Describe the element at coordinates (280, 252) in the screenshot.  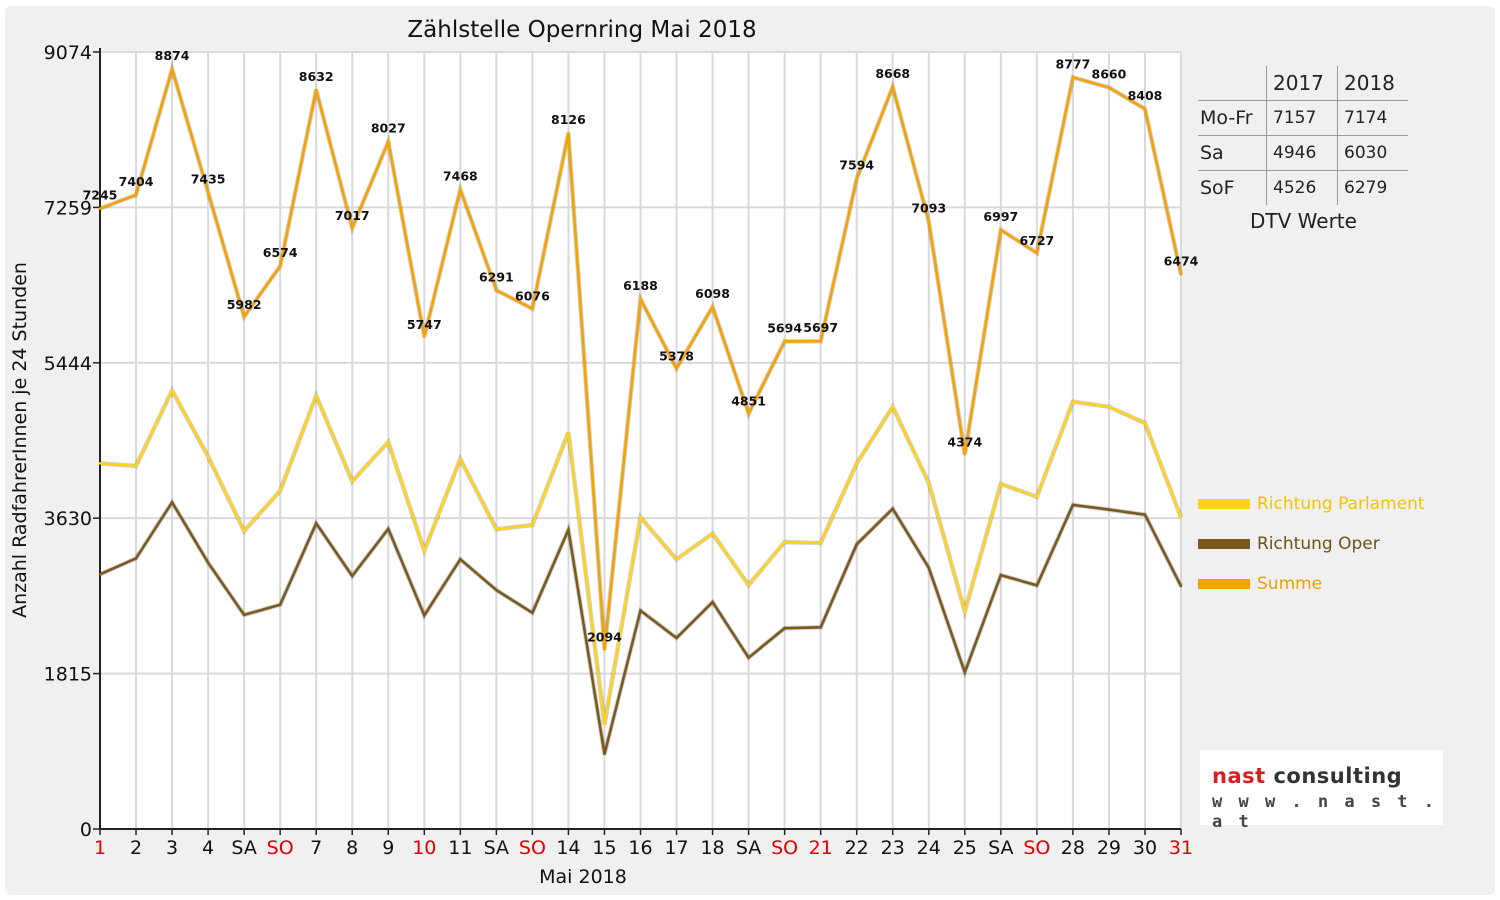
I see `data-label: 6574` at that location.